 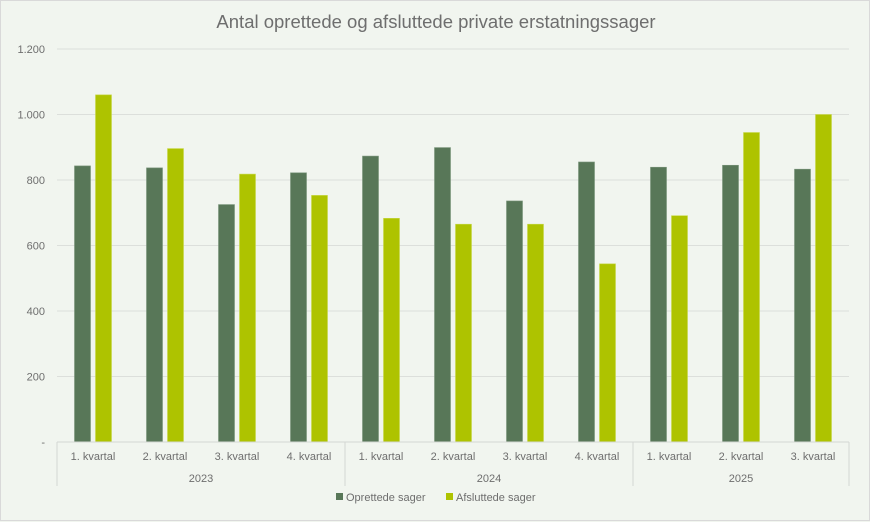 I want to click on legend: Oprettede sager Afsluttede sager, so click(x=436, y=498).